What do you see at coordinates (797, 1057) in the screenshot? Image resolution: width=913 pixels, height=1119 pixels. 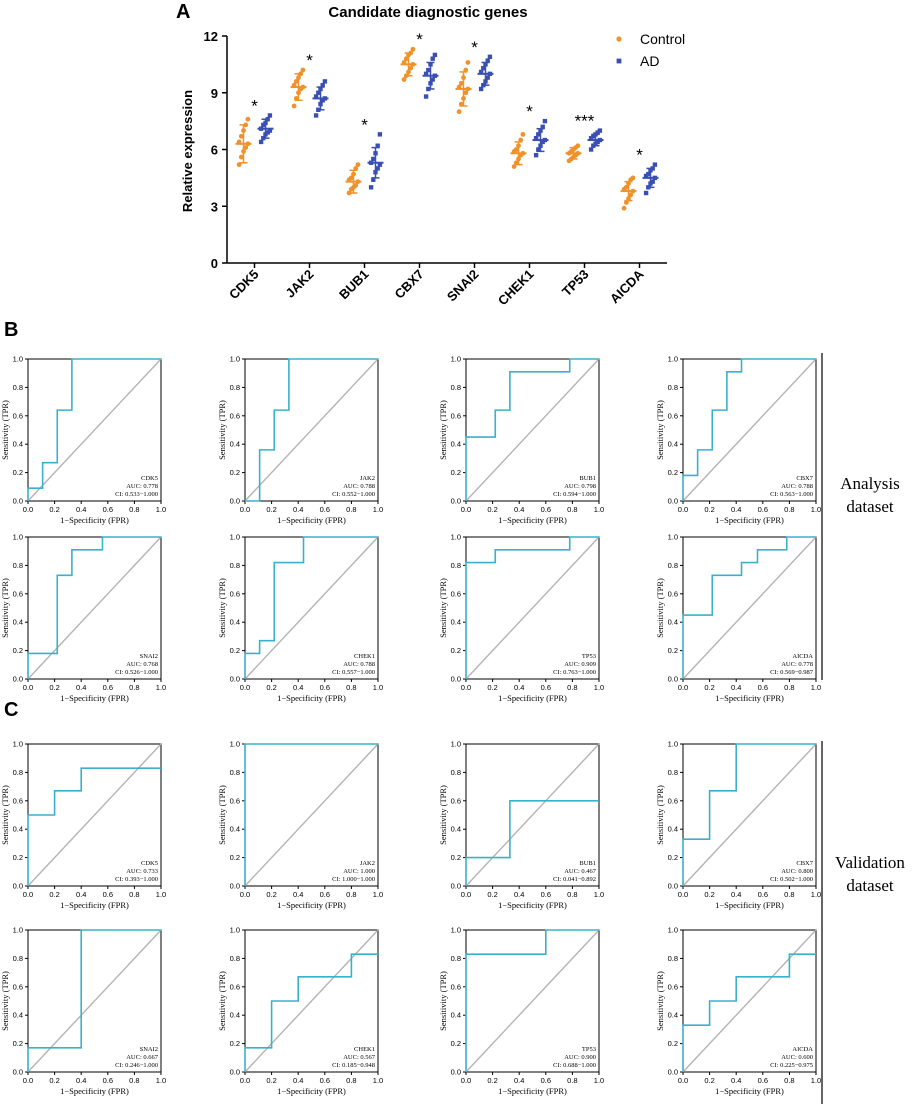 I see `roc-auc-label: AUC: 0.600` at bounding box center [797, 1057].